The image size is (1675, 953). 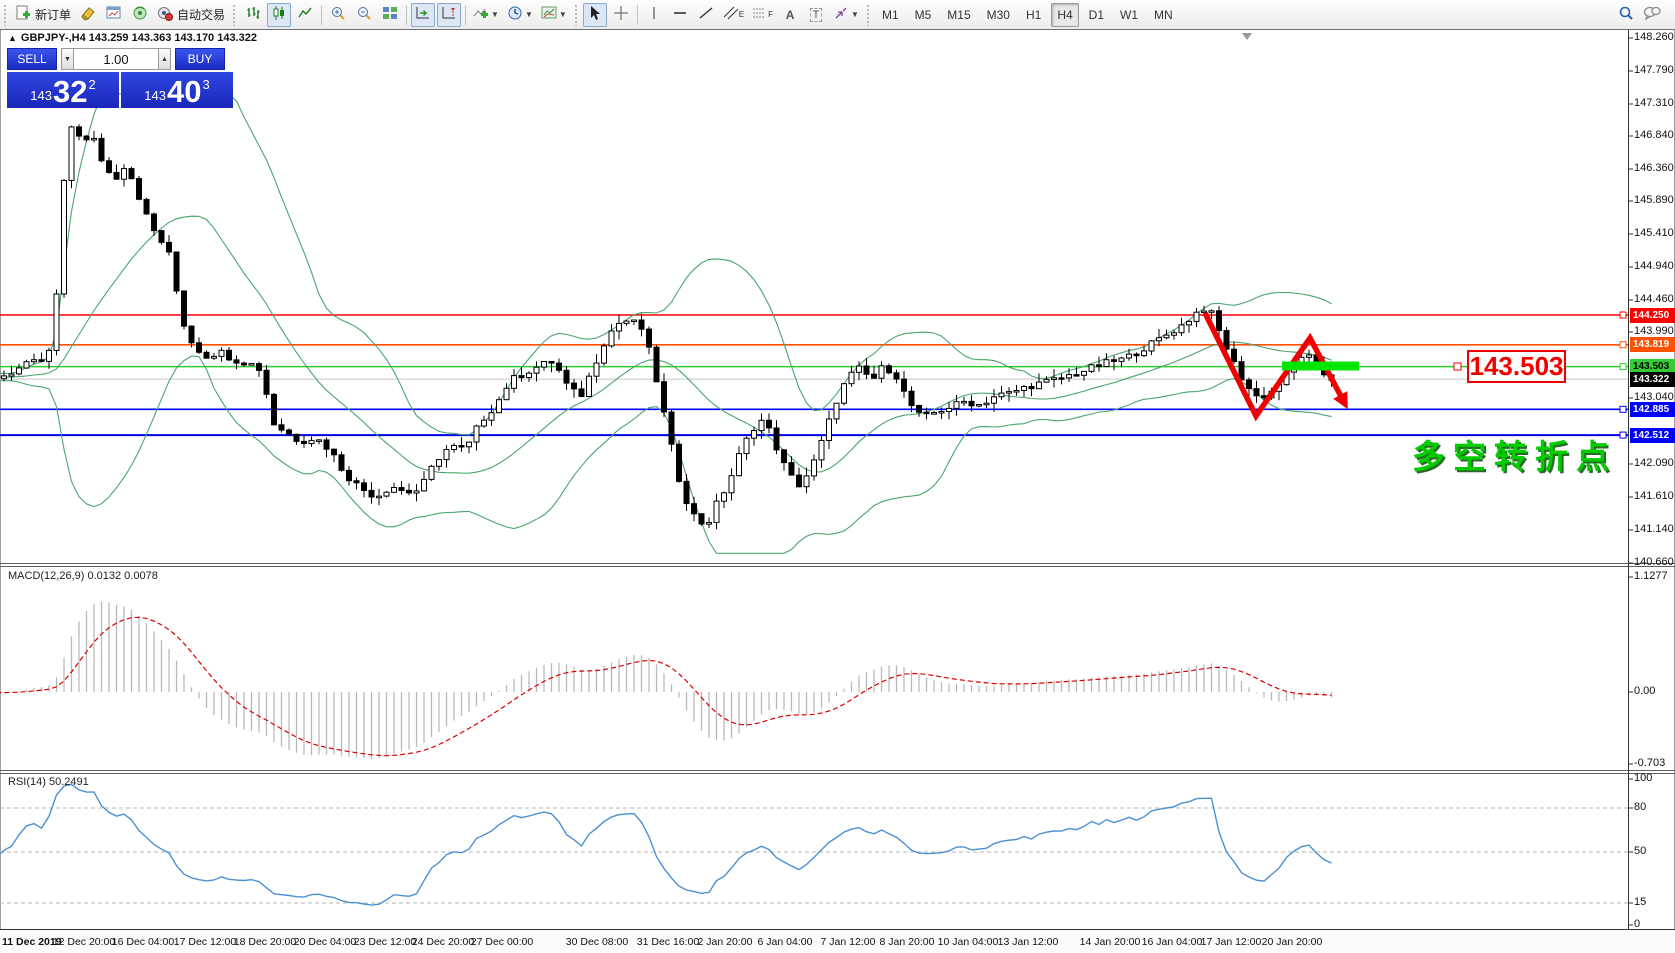 What do you see at coordinates (481, 14) in the screenshot?
I see `indicators-icon` at bounding box center [481, 14].